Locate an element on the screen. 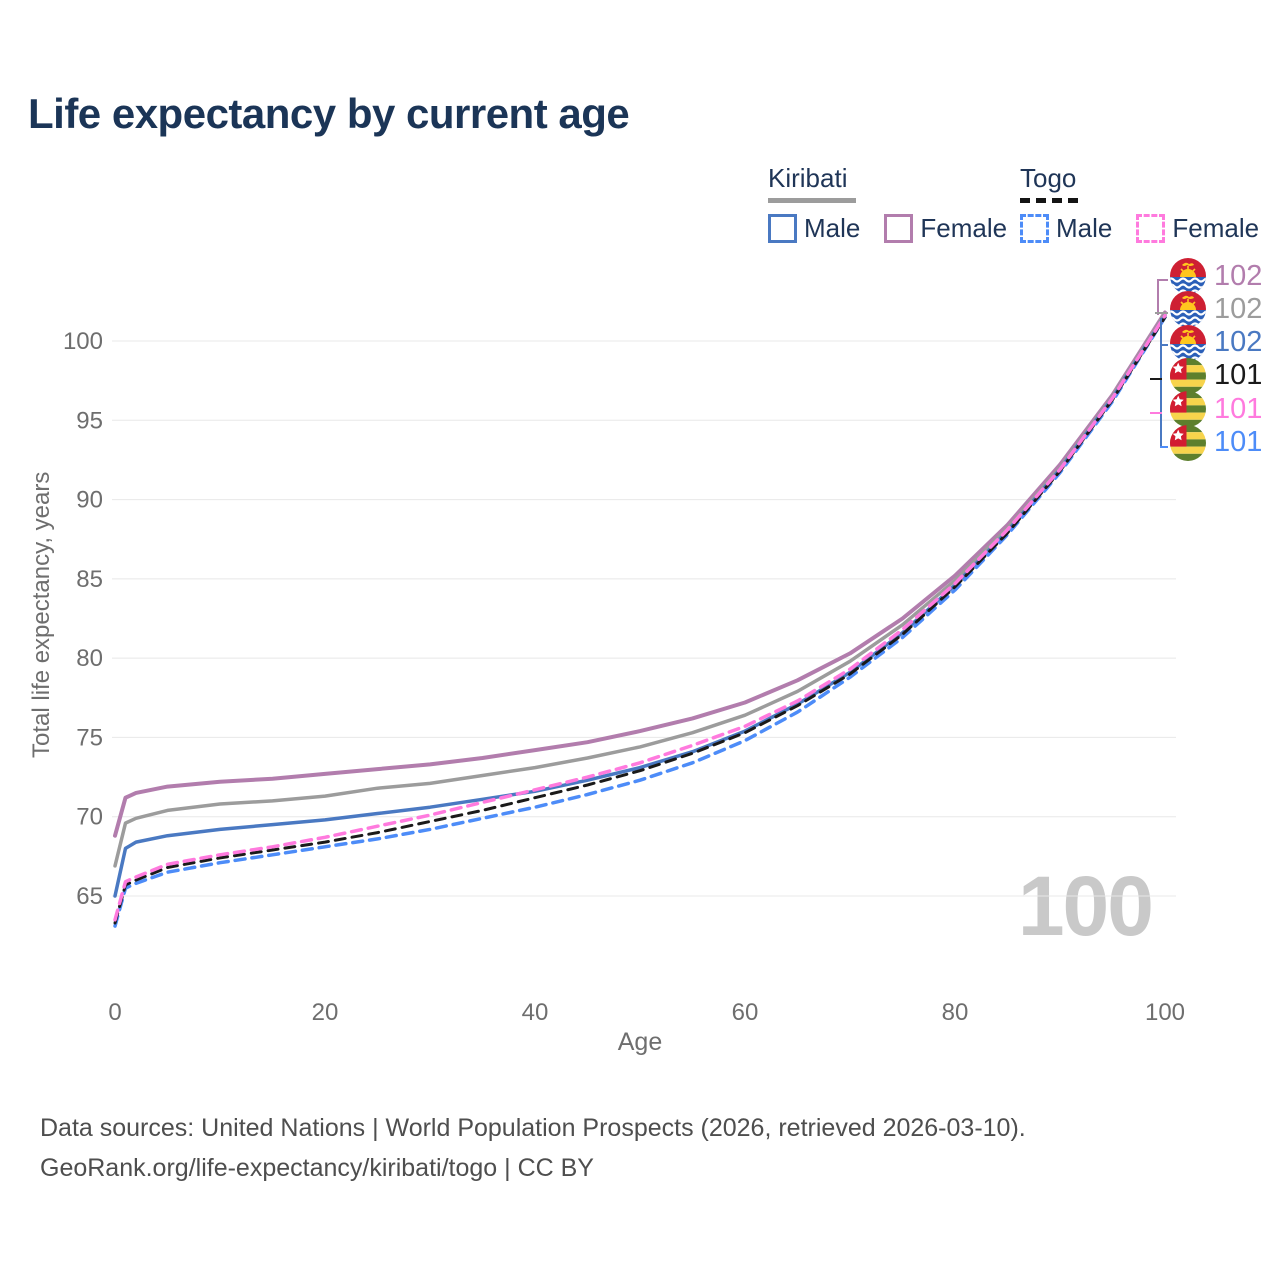  legend-heading-kiribati: Kiribati is located at coordinates (808, 178).